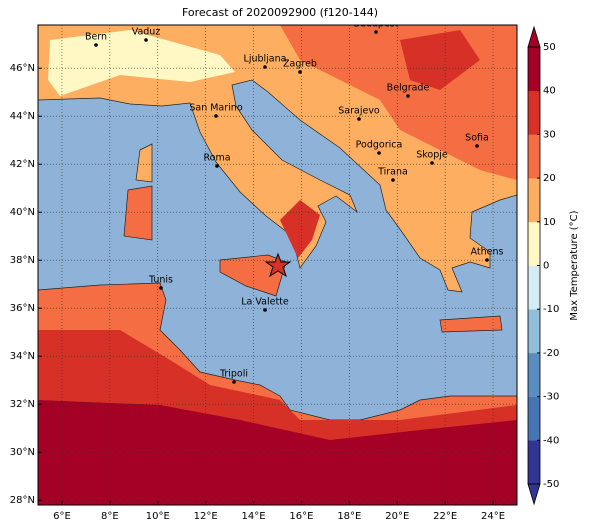 Image resolution: width=592 pixels, height=529 pixels. Describe the element at coordinates (551, 397) in the screenshot. I see `colorbar-tick-label: -30` at that location.